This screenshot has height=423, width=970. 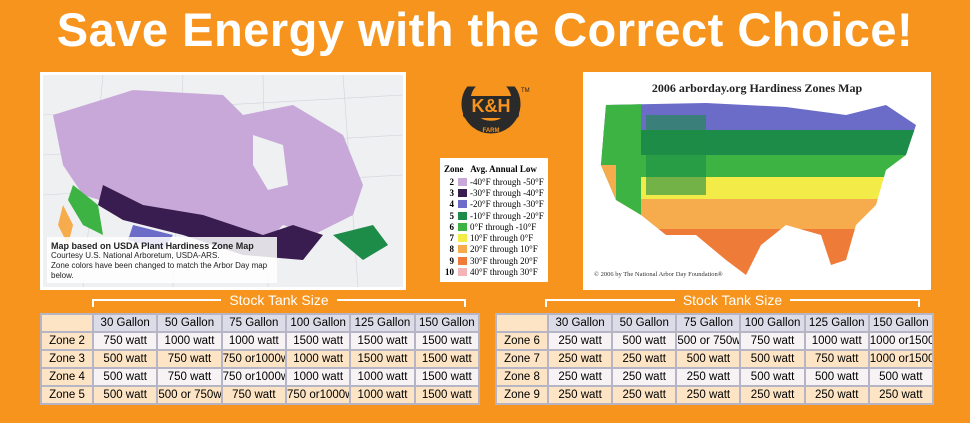 What do you see at coordinates (522, 323) in the screenshot?
I see `corner-cell` at bounding box center [522, 323].